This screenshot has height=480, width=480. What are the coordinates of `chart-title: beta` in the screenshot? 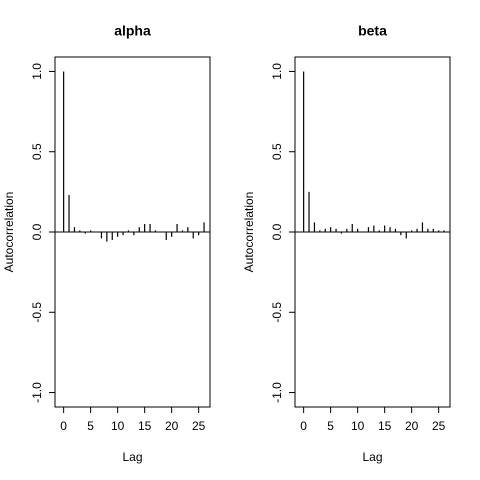 It's located at (372, 31).